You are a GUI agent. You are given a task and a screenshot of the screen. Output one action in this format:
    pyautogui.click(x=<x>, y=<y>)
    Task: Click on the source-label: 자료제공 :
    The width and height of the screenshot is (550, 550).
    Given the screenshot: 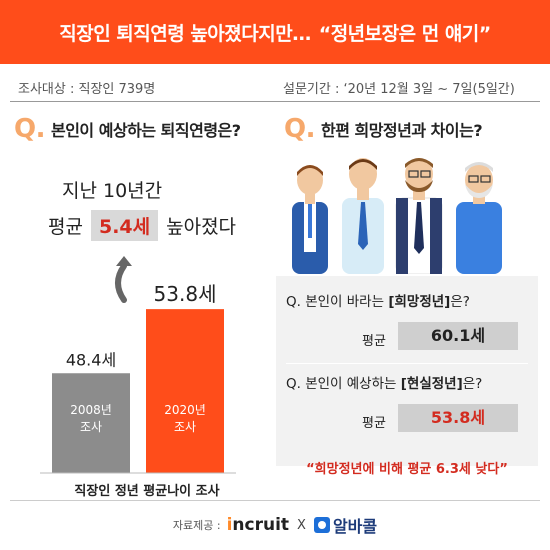 What is the action you would take?
    pyautogui.click(x=196, y=525)
    